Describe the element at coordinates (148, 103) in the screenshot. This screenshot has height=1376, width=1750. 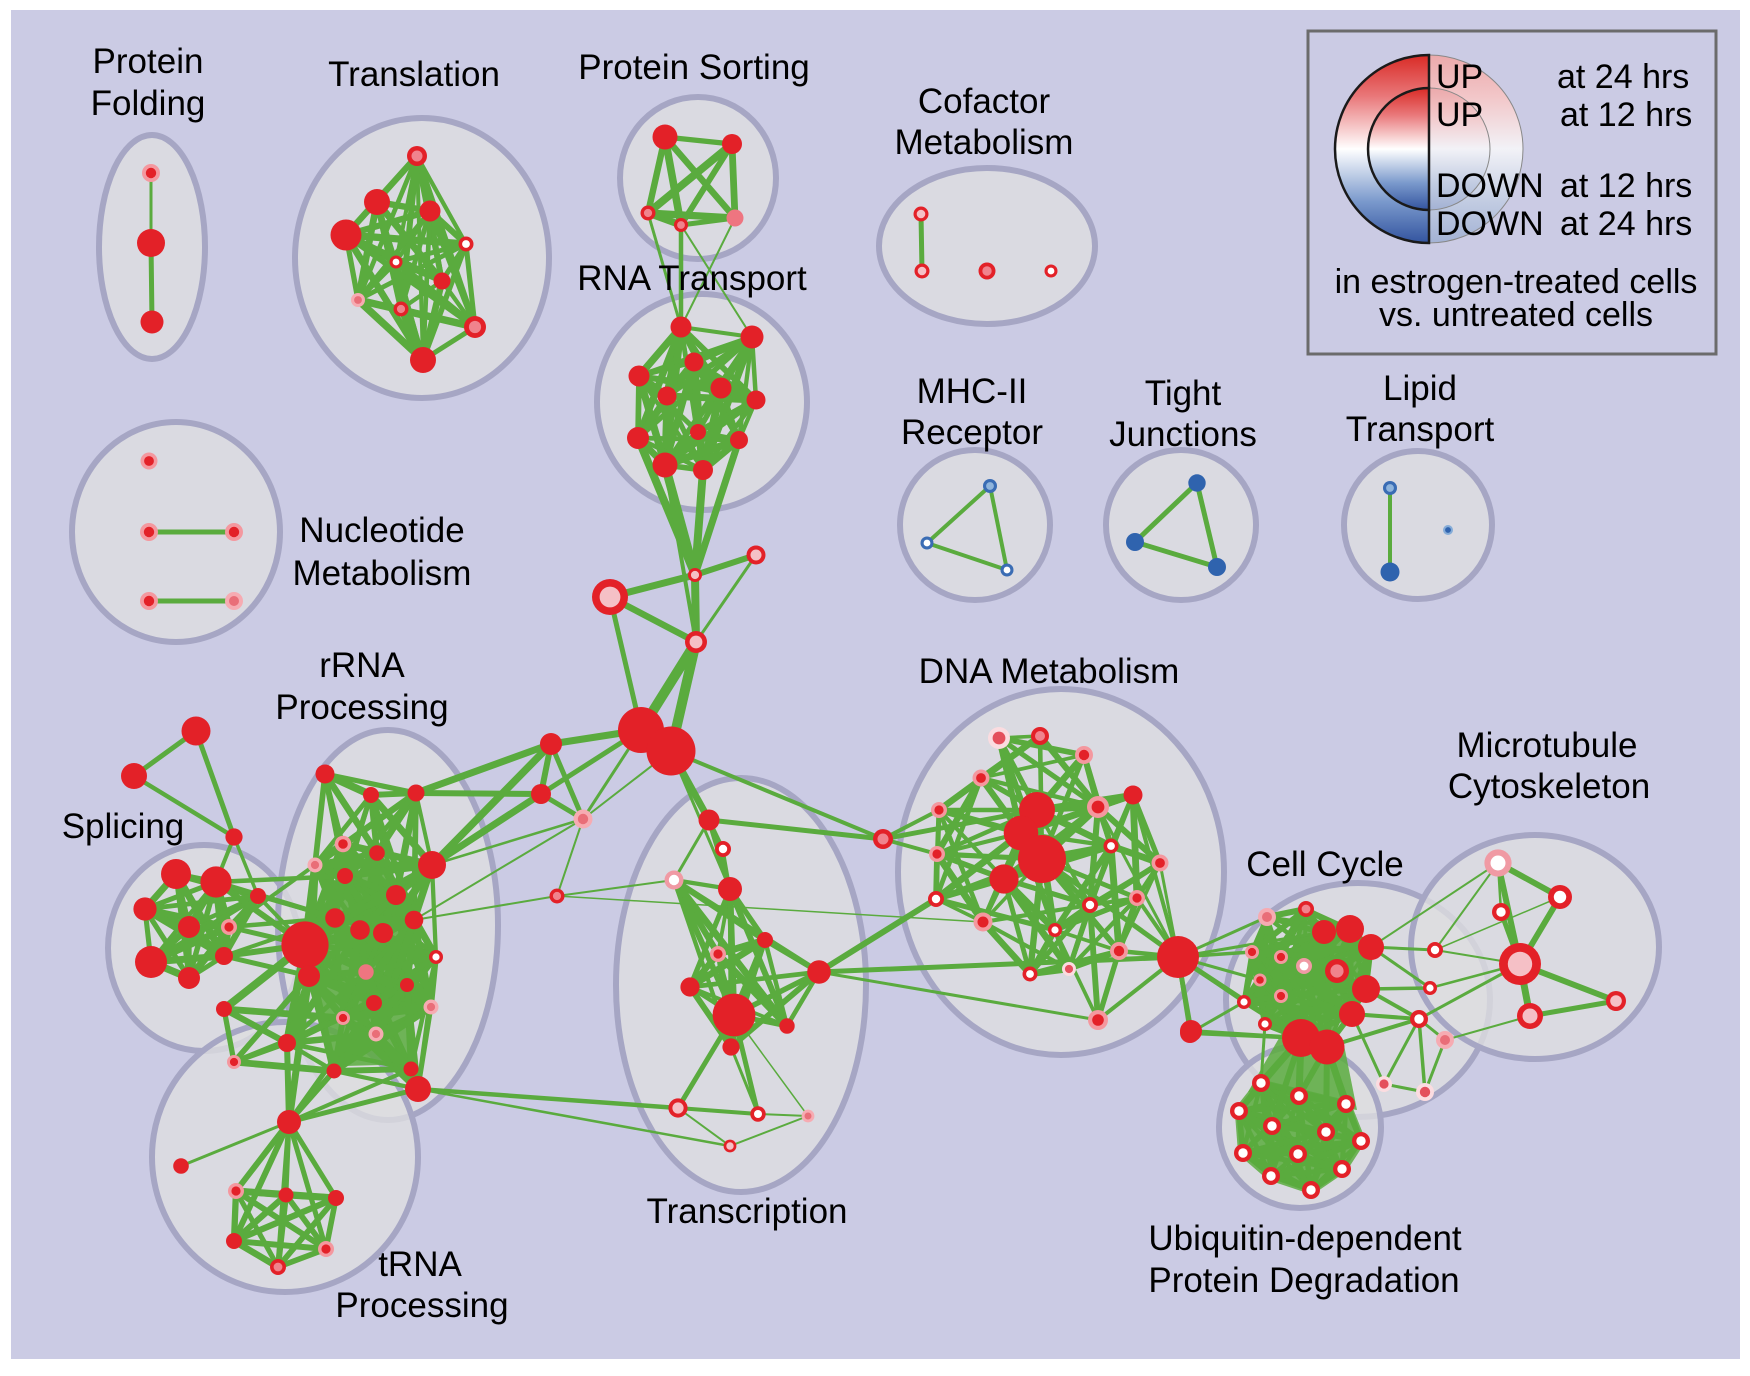
I see `svg-text: Folding` at that location.